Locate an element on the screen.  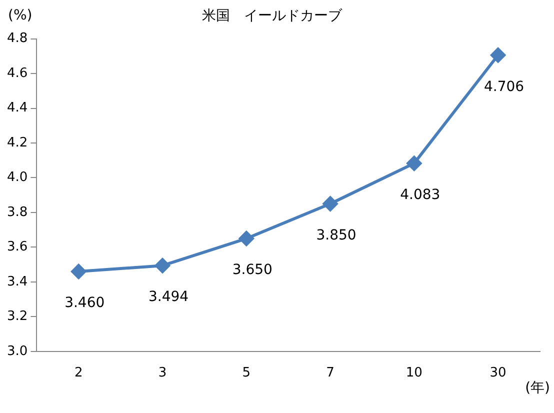
y-tick-label: 4.8 is located at coordinates (17, 38).